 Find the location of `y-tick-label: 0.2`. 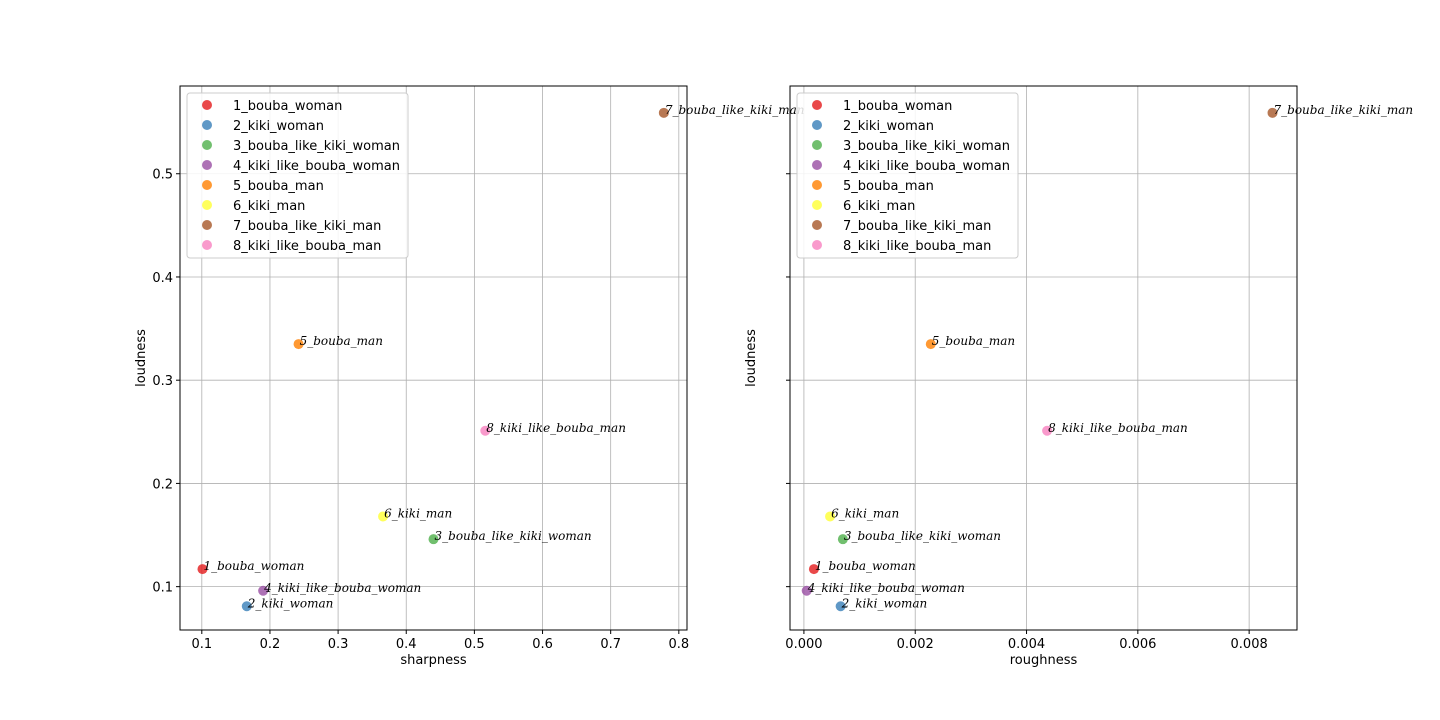

y-tick-label: 0.2 is located at coordinates (162, 484).